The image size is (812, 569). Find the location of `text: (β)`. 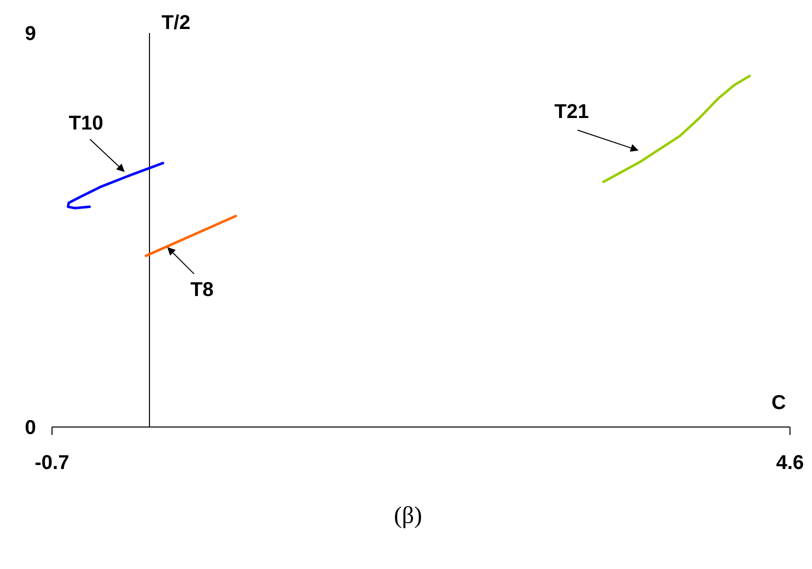

text: (β) is located at coordinates (408, 516).